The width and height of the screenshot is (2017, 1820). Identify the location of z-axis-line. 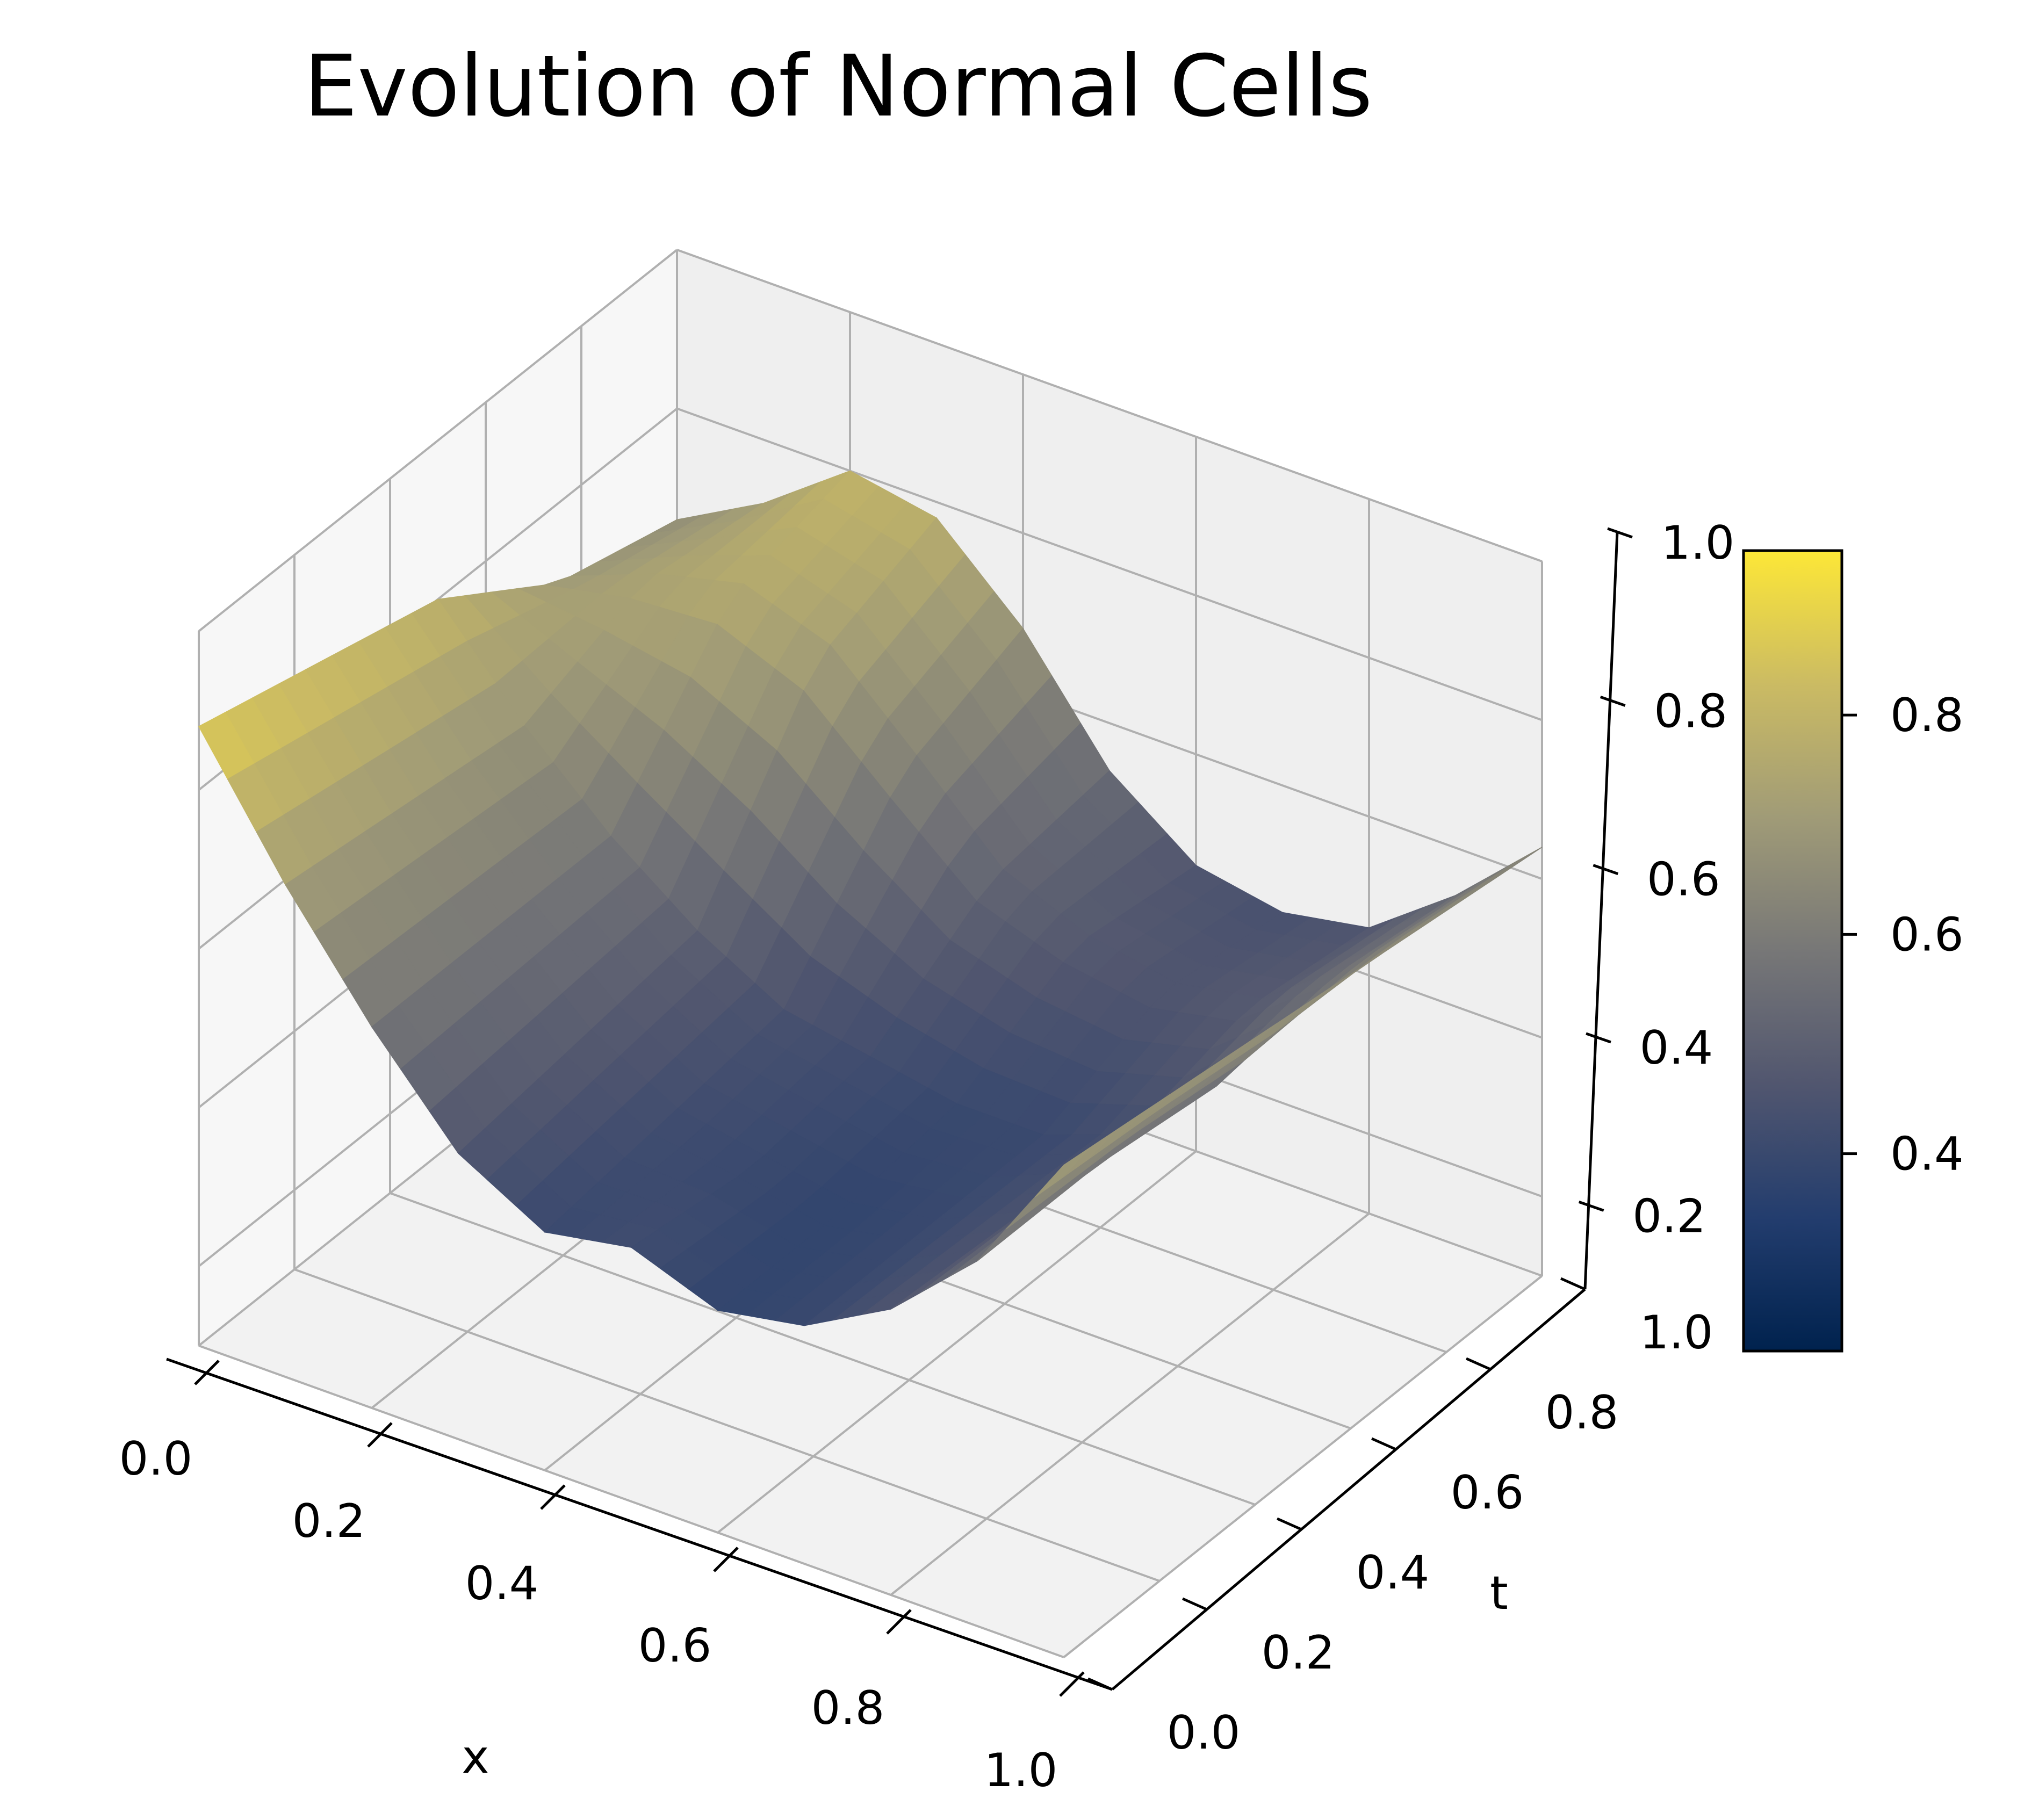
(1601, 910).